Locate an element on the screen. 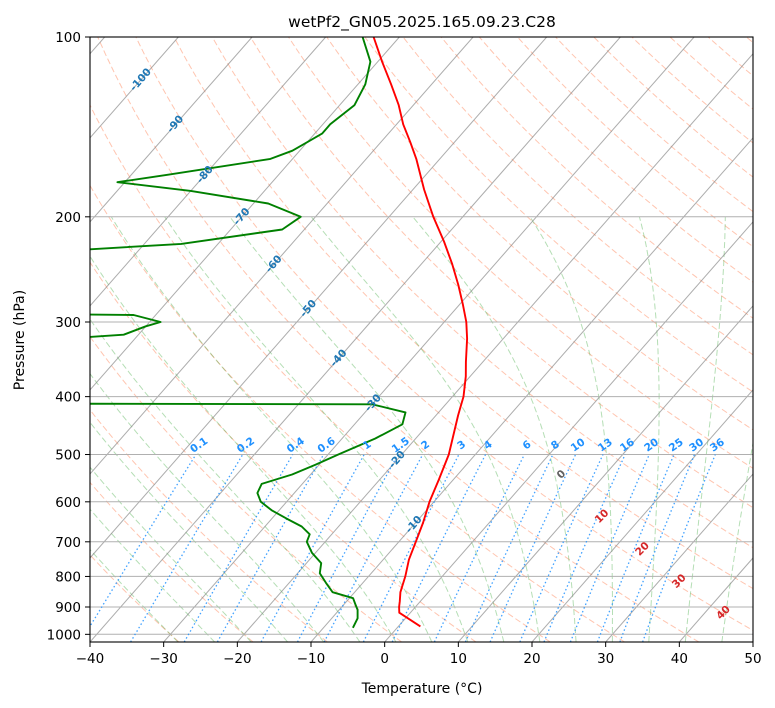  x-tick-label: −20 is located at coordinates (237, 659).